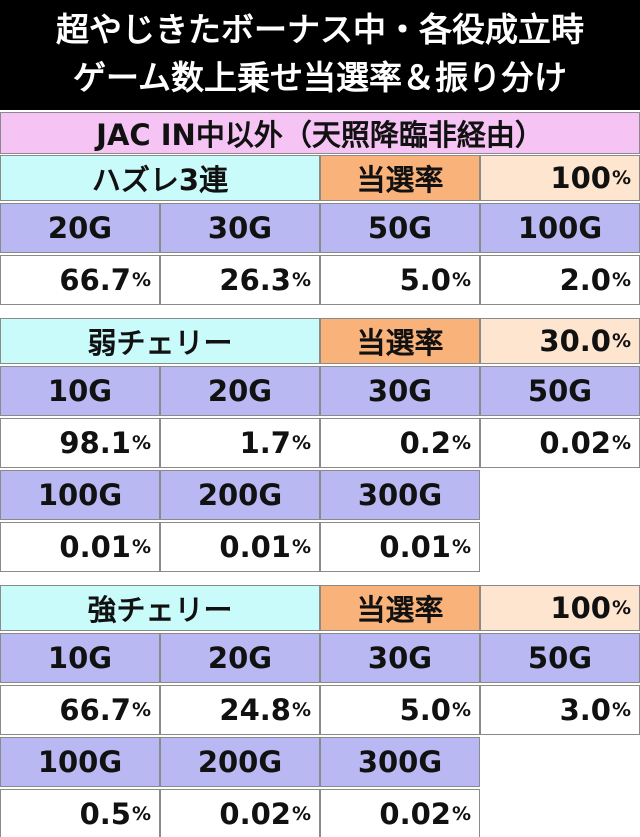  I want to click on subheader-text: JAC IN中以外（天照降臨非経由）, so click(320, 135).